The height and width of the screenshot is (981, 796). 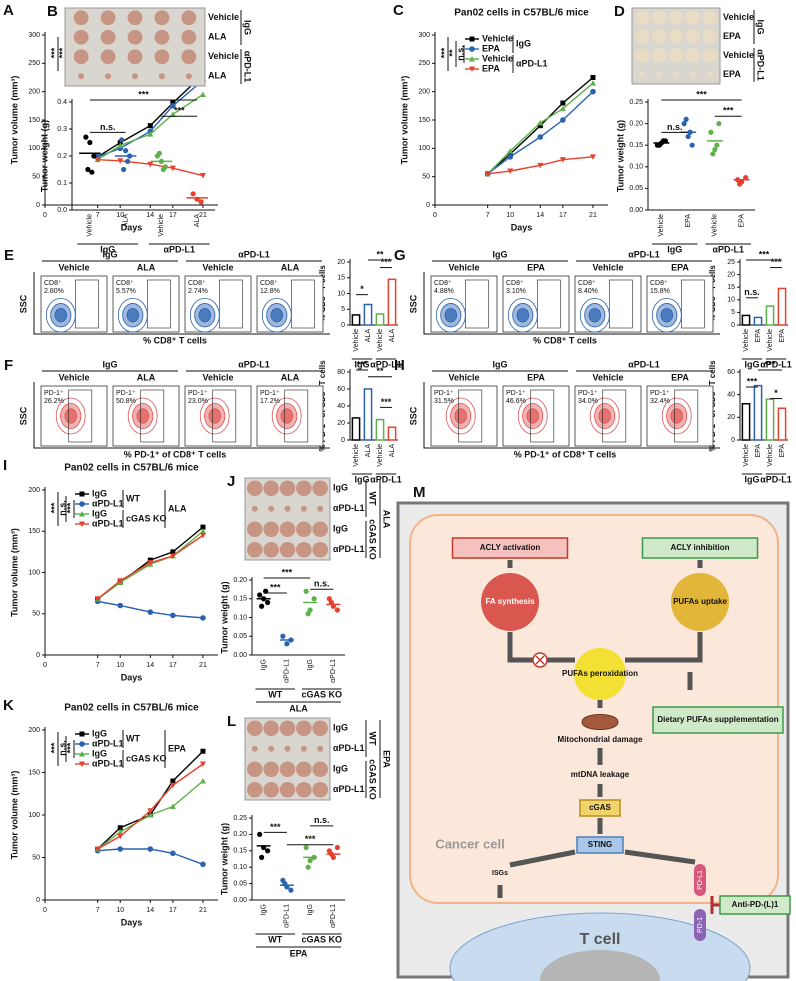 What do you see at coordinates (8, 10) in the screenshot?
I see `panel-letter: A` at bounding box center [8, 10].